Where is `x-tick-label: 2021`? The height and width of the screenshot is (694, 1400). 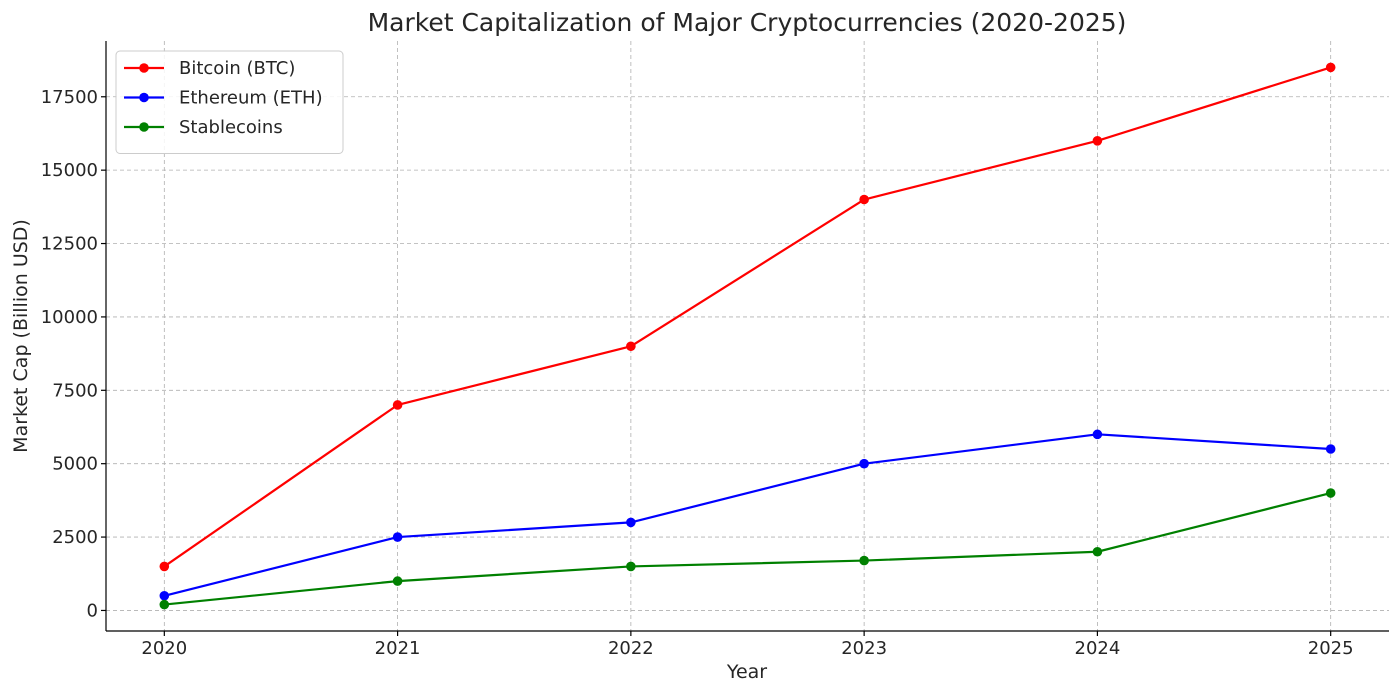
x-tick-label: 2021 is located at coordinates (398, 648).